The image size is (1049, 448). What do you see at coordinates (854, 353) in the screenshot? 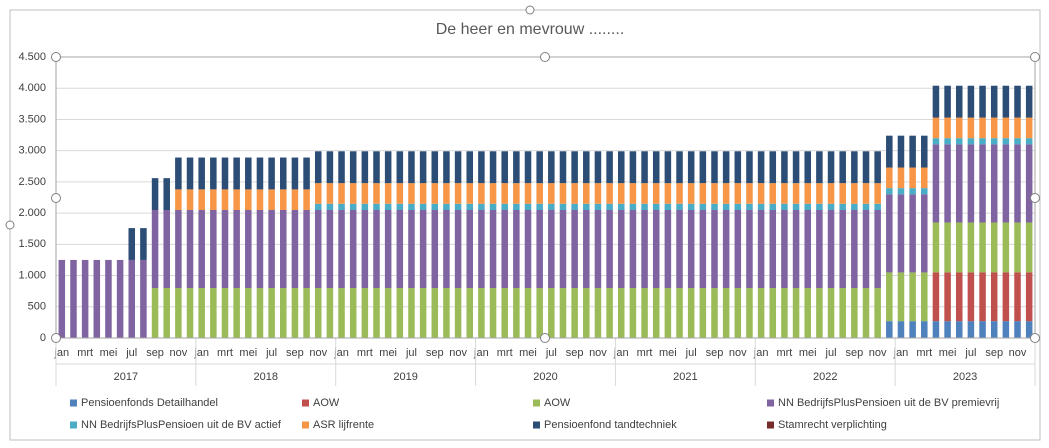
I see `x-tick-label: sep` at bounding box center [854, 353].